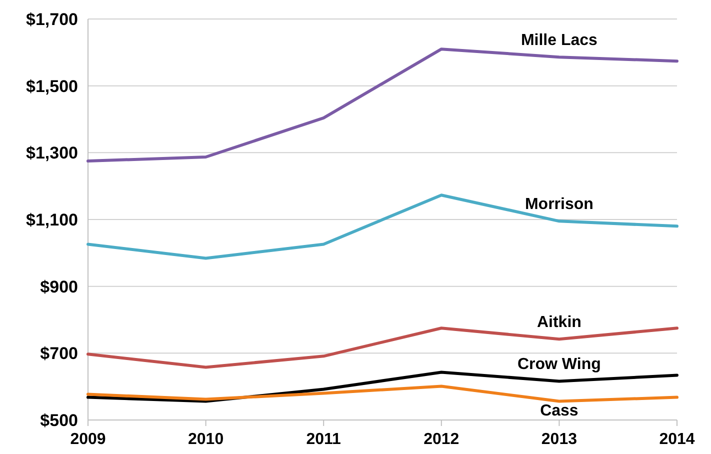 This screenshot has height=454, width=711. Describe the element at coordinates (442, 439) in the screenshot. I see `x-tick-label: 2012` at that location.